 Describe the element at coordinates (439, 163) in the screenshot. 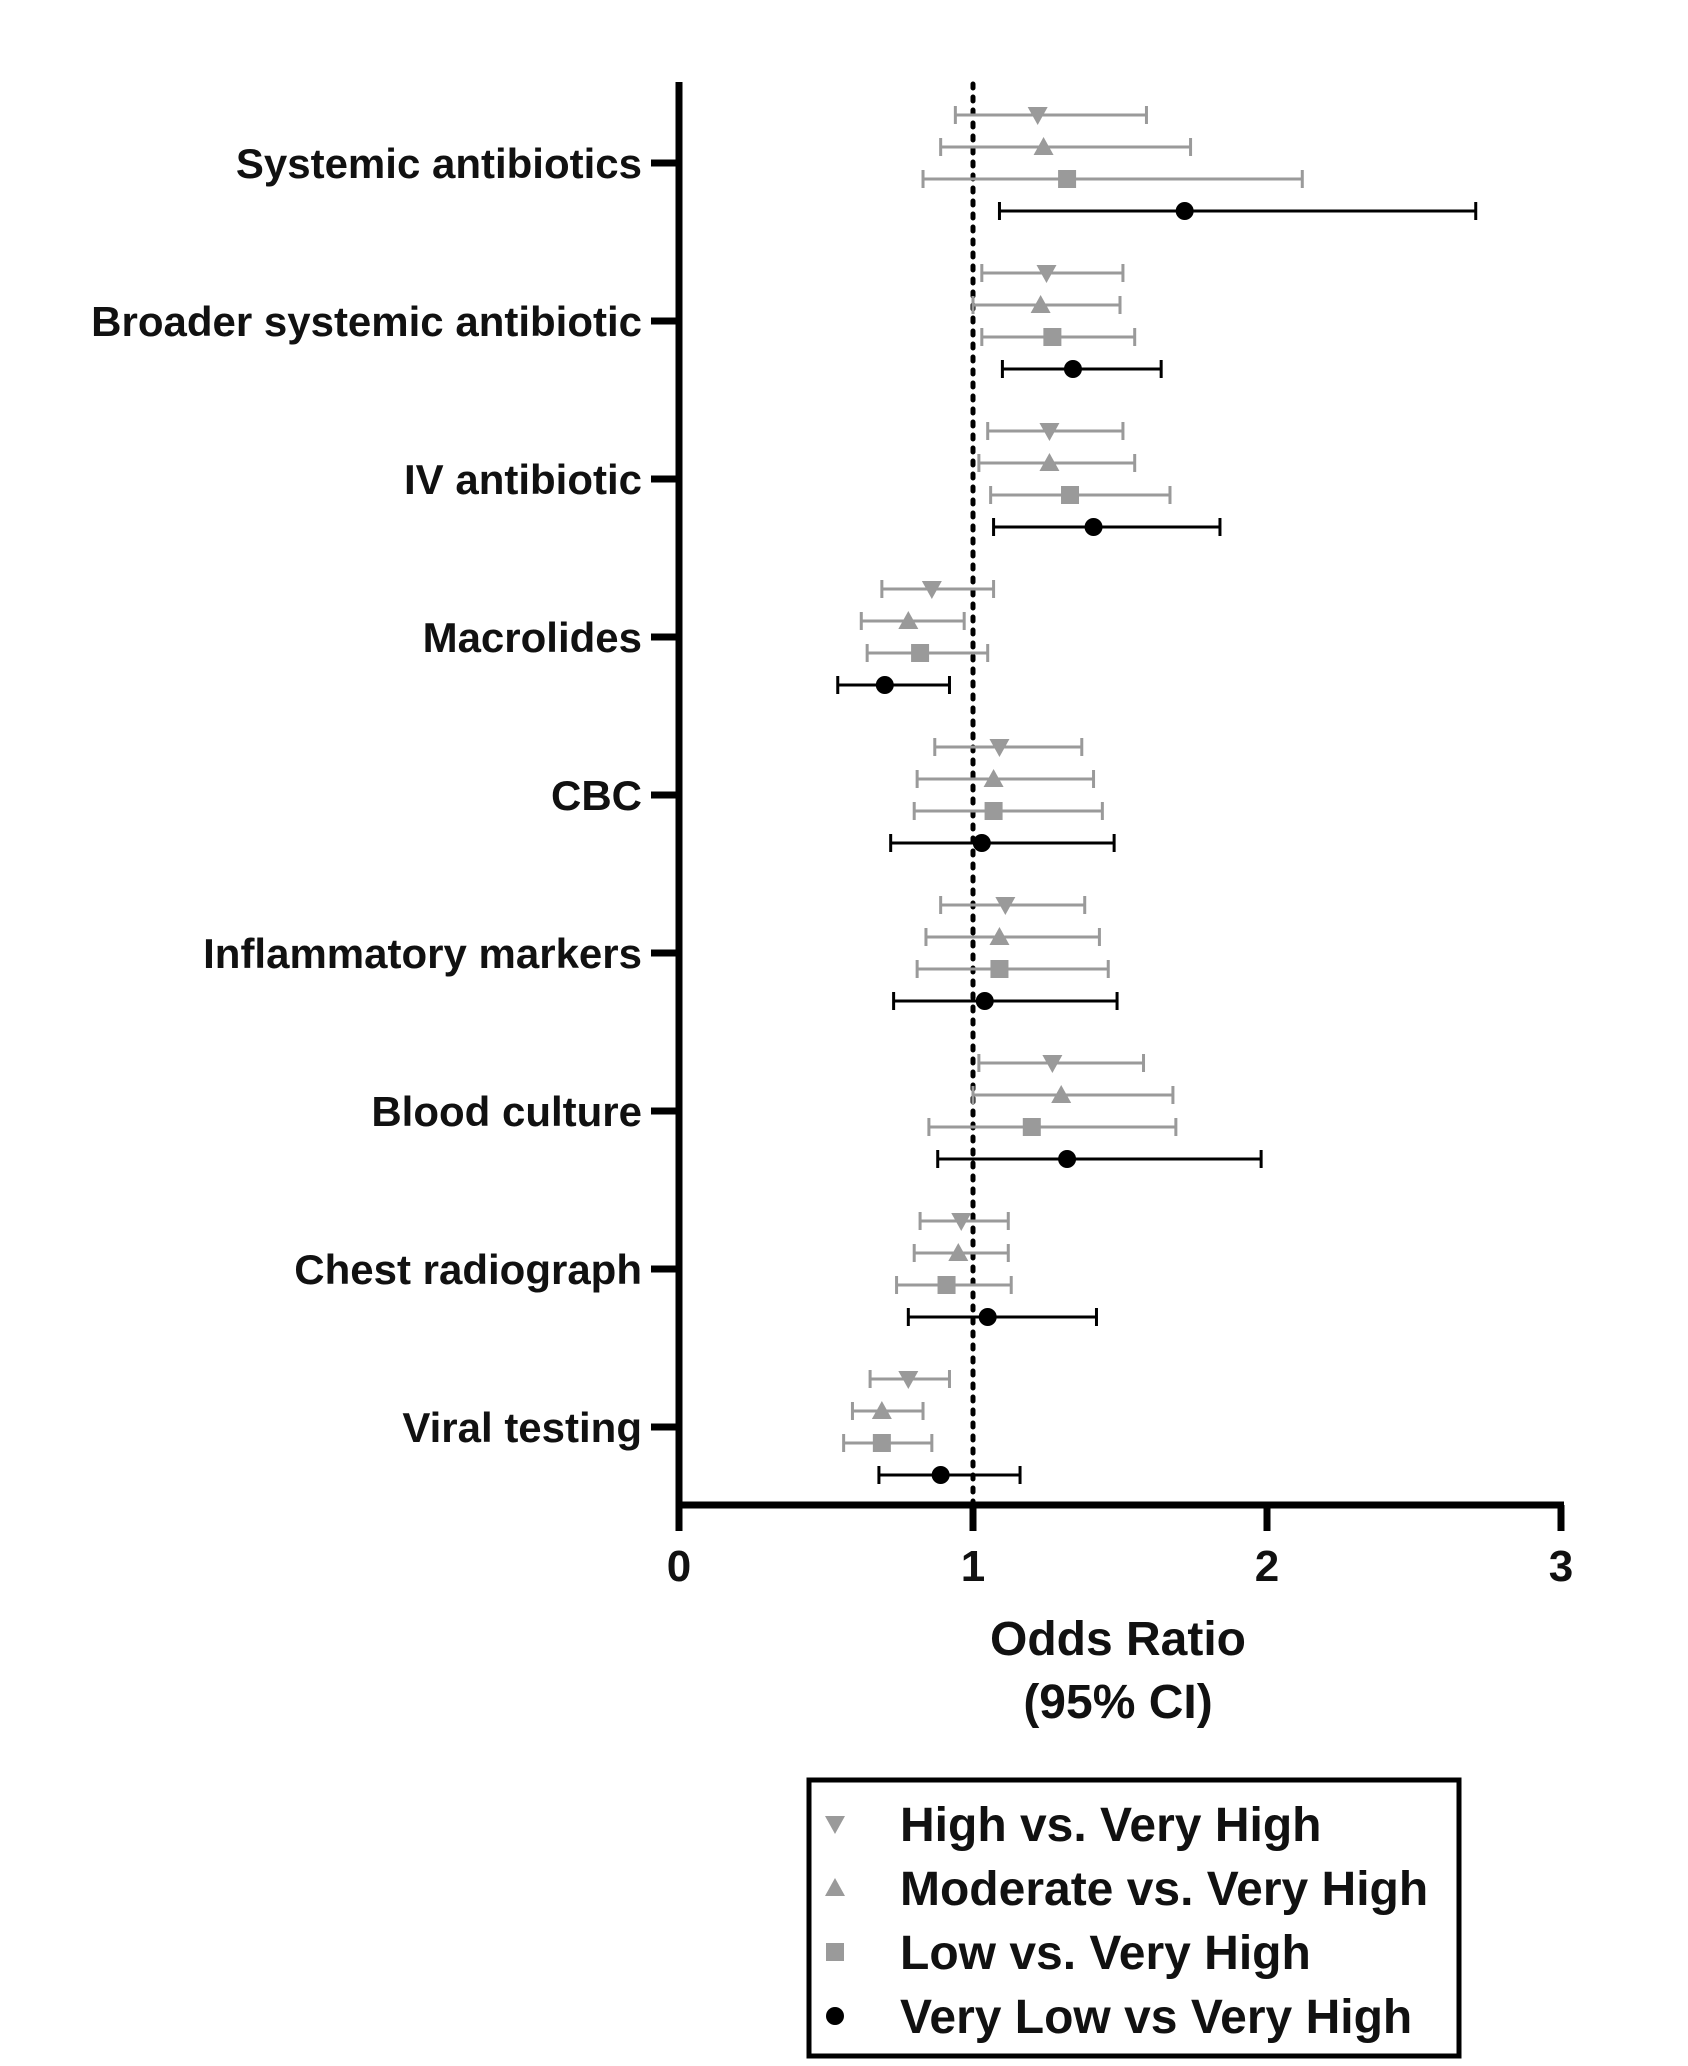

I see `category-label: Systemic antibiotics` at that location.